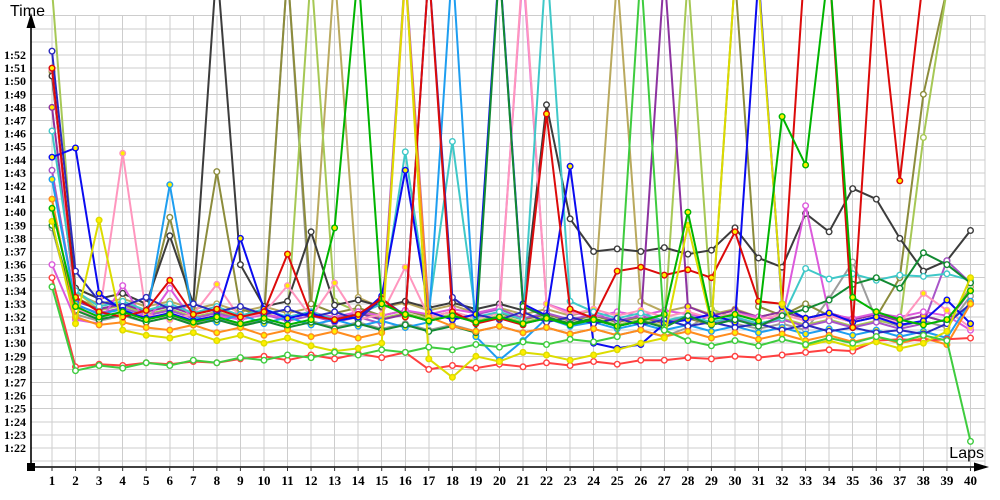  What do you see at coordinates (31, 20) in the screenshot?
I see `y-axis-arrow-icon` at bounding box center [31, 20].